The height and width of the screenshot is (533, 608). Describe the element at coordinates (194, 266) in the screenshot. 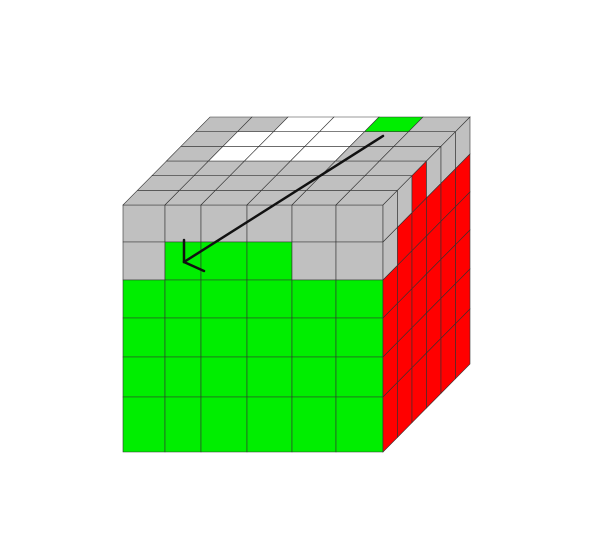

I see `arrow-head` at that location.